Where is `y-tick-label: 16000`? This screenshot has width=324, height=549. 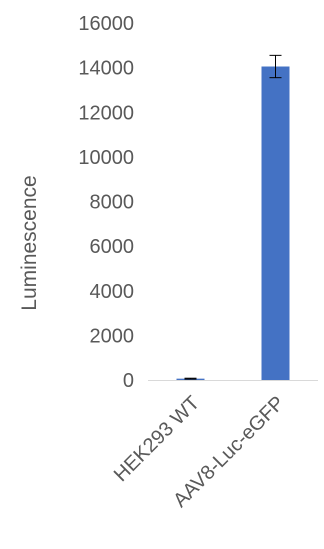
y-tick-label: 16000 is located at coordinates (106, 24).